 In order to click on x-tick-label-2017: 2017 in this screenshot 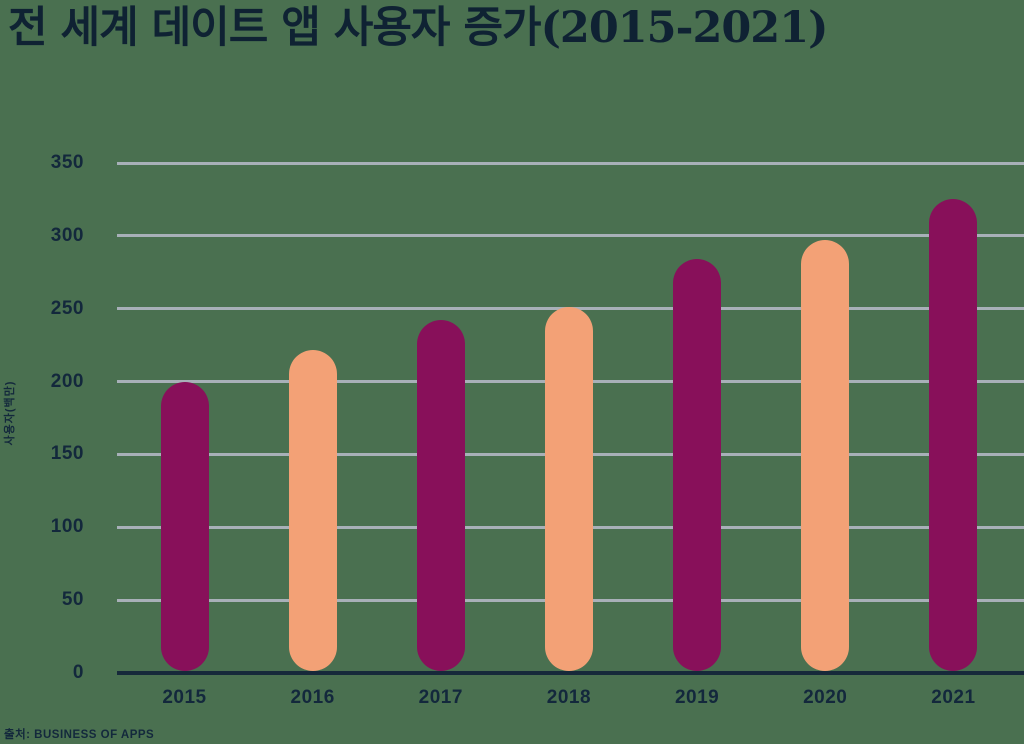, I will do `click(440, 697)`.